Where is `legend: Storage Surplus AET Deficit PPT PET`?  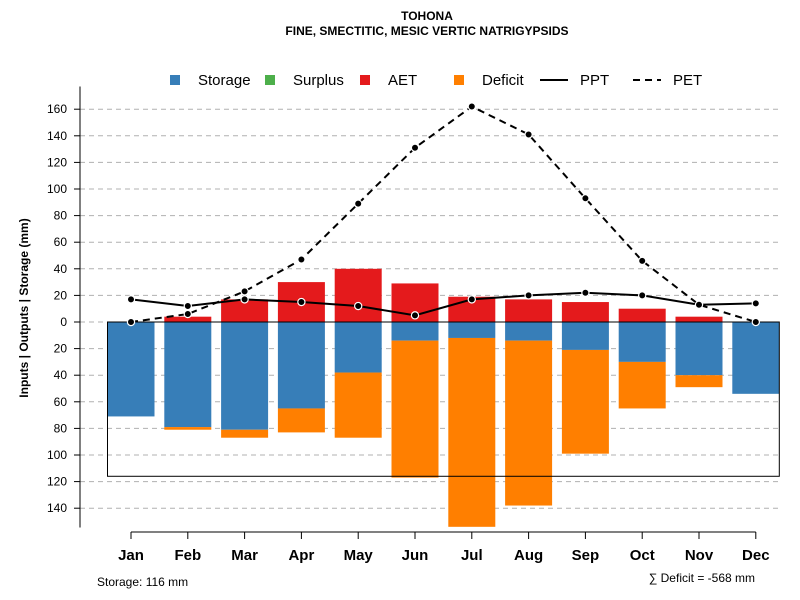
legend: Storage Surplus AET Deficit PPT PET is located at coordinates (436, 80).